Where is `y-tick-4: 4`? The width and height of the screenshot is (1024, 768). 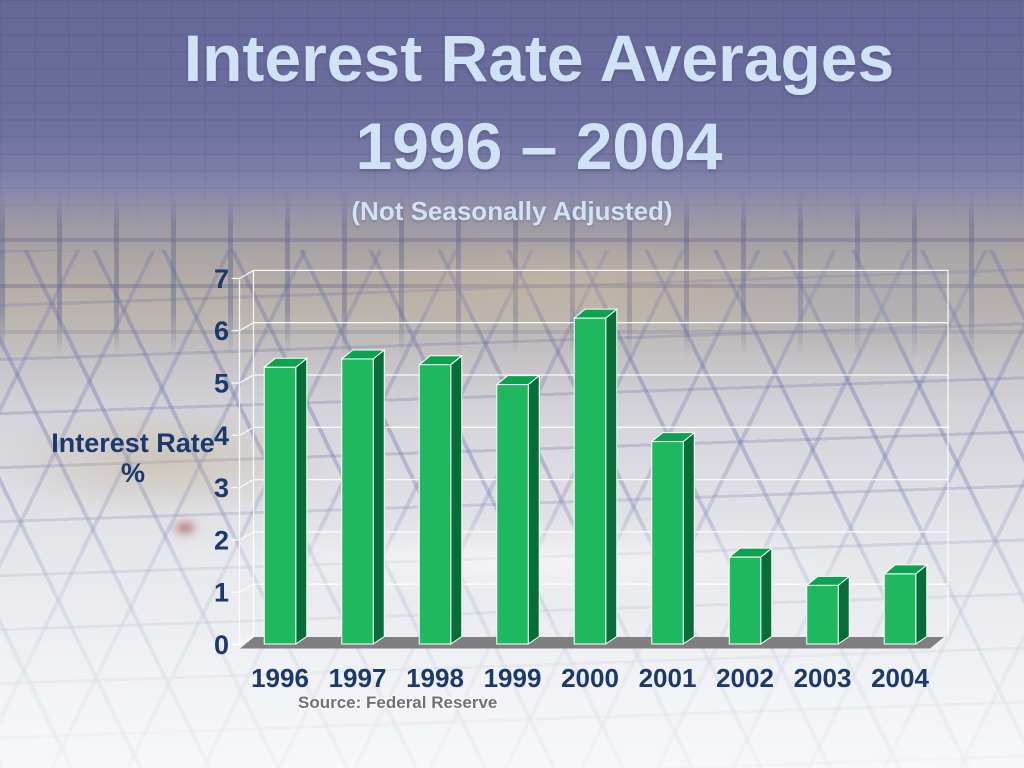
y-tick-4: 4 is located at coordinates (221, 436).